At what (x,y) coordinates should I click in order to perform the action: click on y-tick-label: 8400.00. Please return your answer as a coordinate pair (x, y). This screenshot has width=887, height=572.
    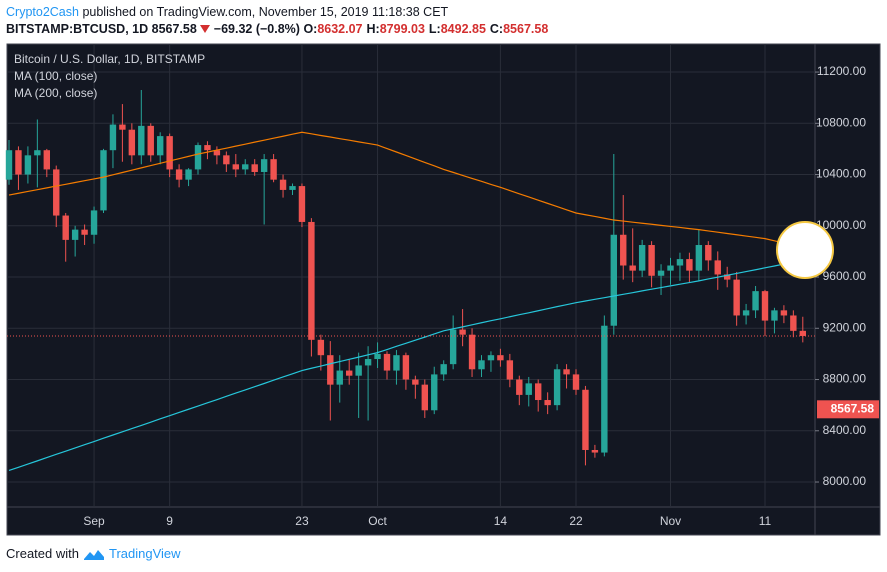
    Looking at the image, I should click on (845, 430).